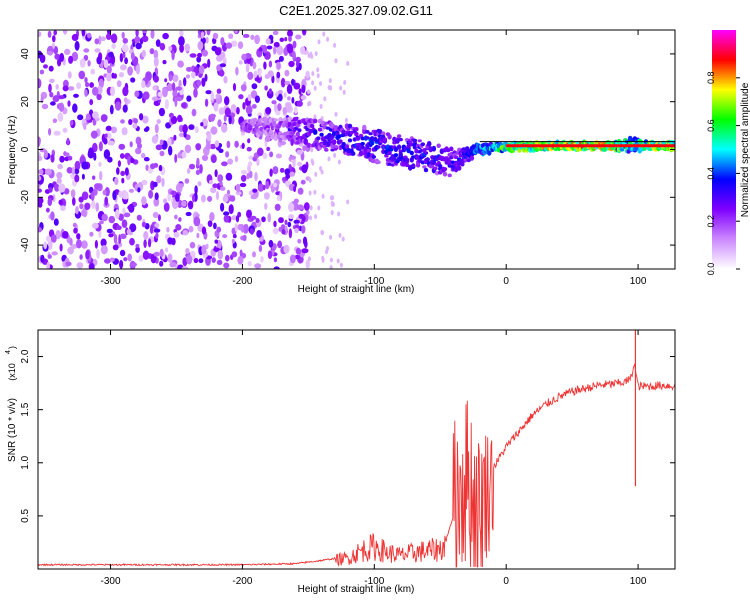 Image resolution: width=750 pixels, height=600 pixels. I want to click on spectrogram-y-label: Frequency (Hz), so click(12, 150).